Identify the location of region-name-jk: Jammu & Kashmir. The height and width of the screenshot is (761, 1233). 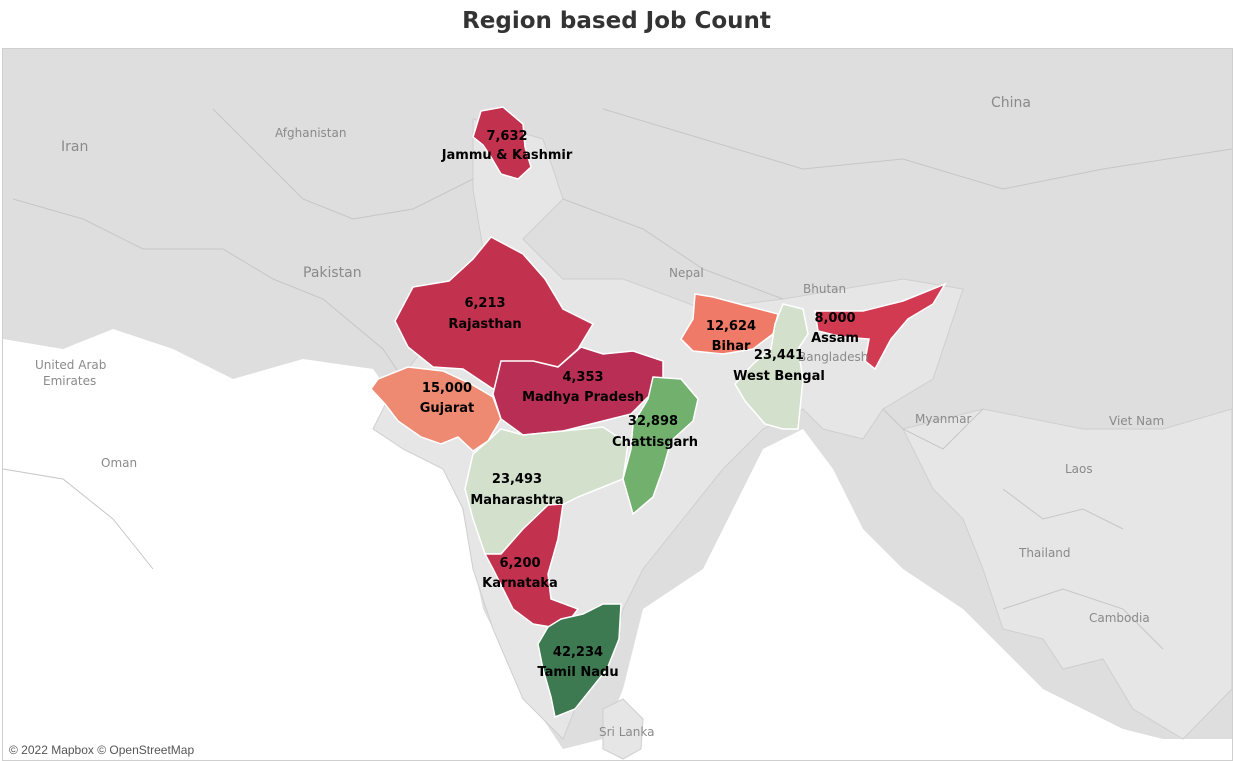
(507, 155).